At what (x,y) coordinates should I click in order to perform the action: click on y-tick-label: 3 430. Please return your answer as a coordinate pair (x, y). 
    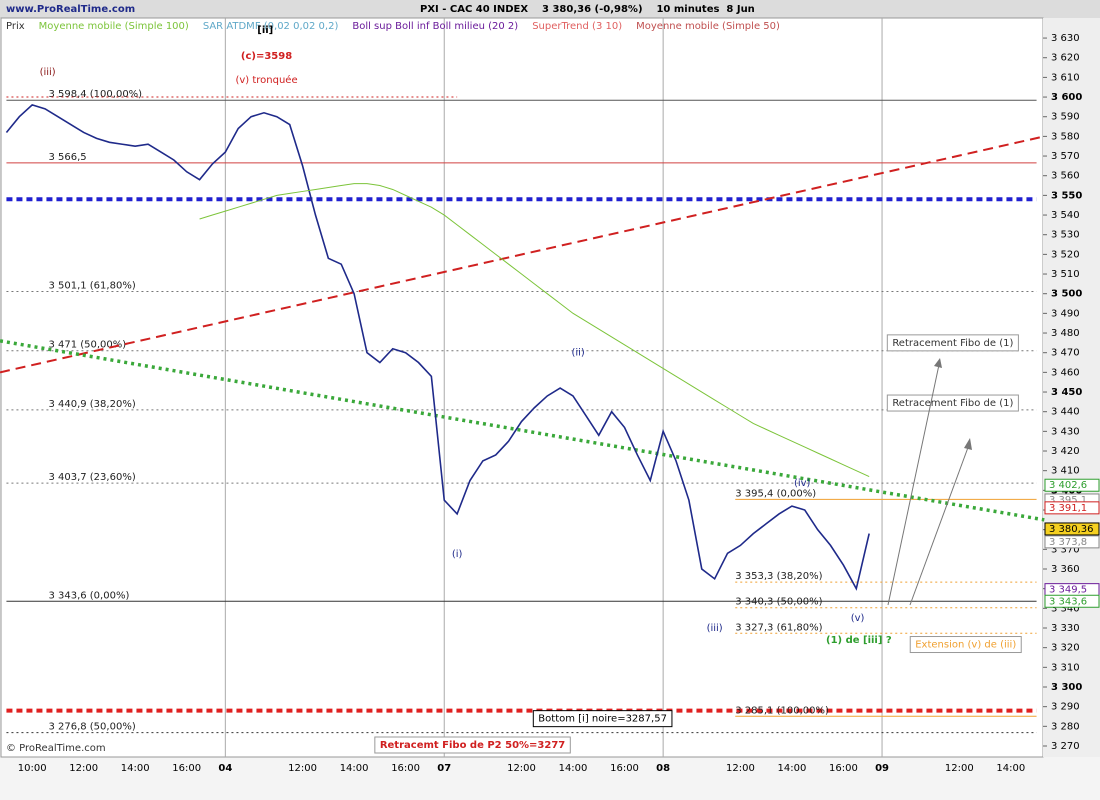
    Looking at the image, I should click on (1065, 431).